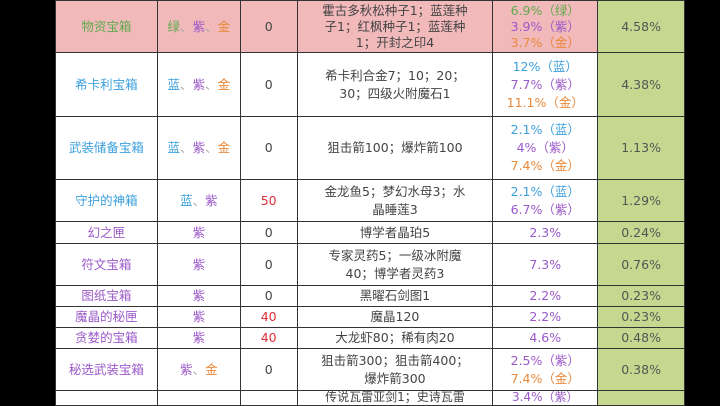 Image resolution: width=720 pixels, height=406 pixels. Describe the element at coordinates (395, 84) in the screenshot. I see `contents-cell: 希卡利合金7；10；20； 30；四级火附魔石1` at that location.